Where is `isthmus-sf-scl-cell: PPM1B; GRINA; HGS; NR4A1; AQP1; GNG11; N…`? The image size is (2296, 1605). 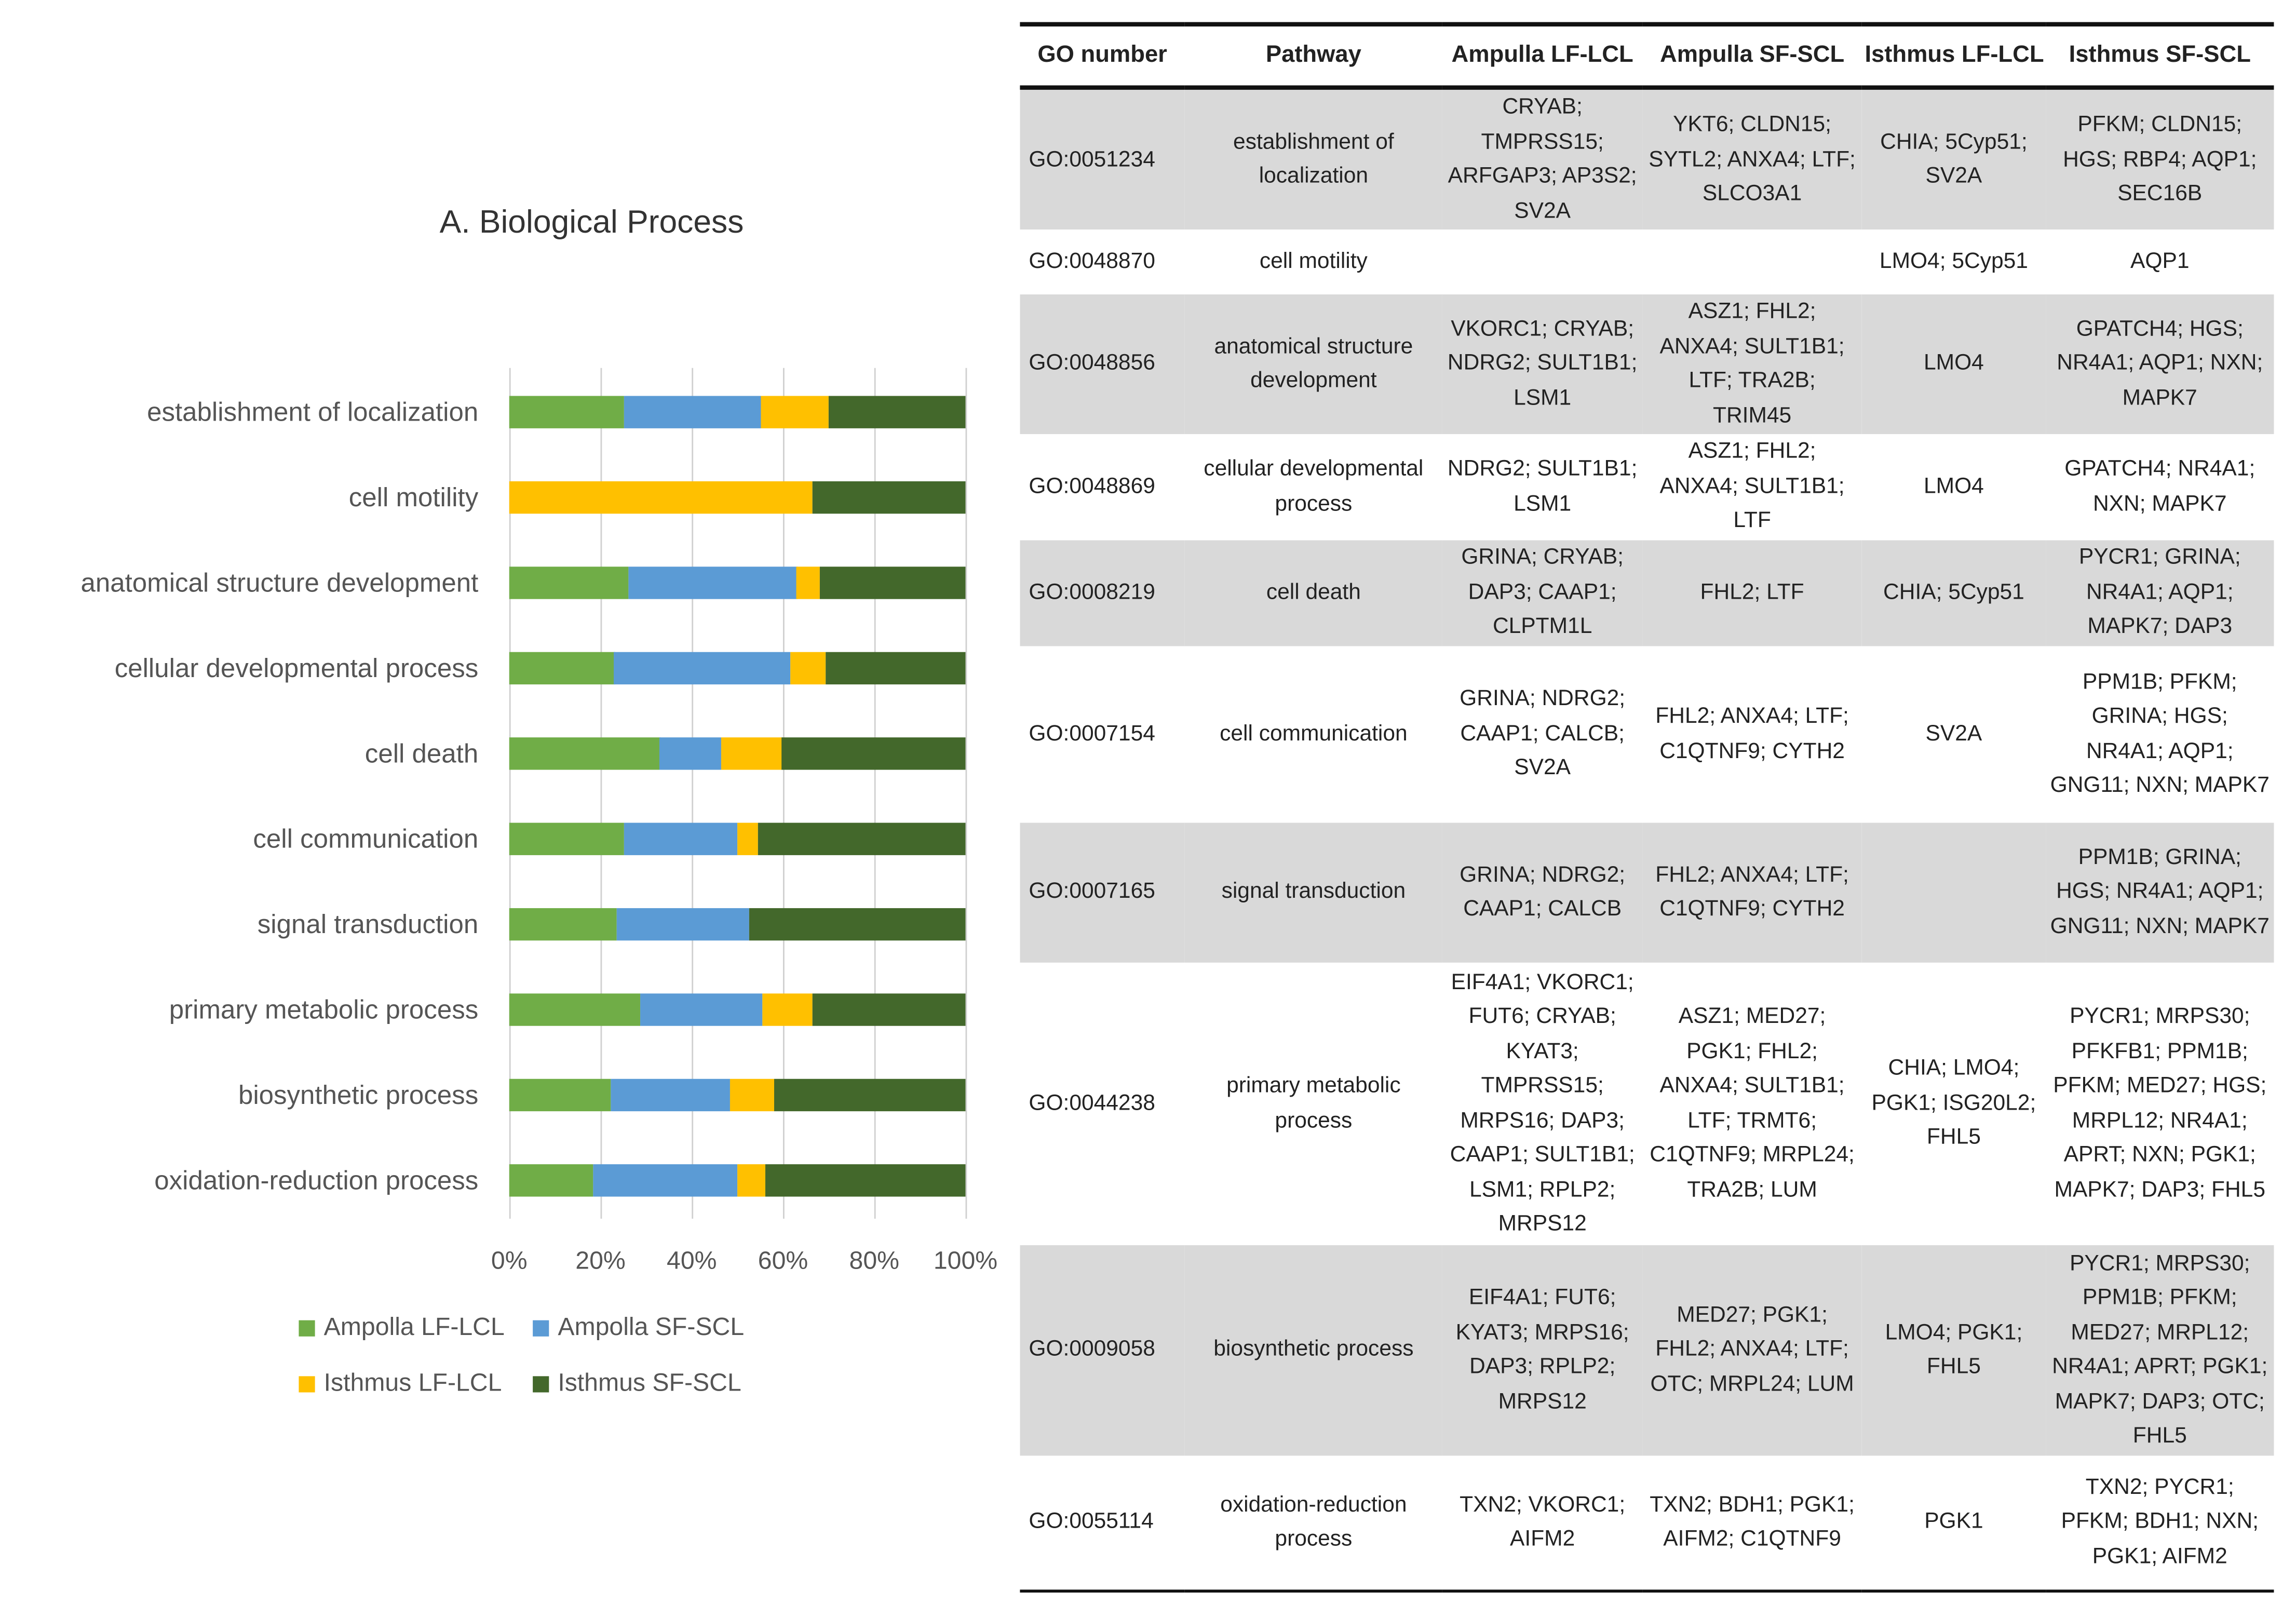
isthmus-sf-scl-cell: PPM1B; GRINA; HGS; NR4A1; AQP1; GNG11; N… is located at coordinates (2160, 892).